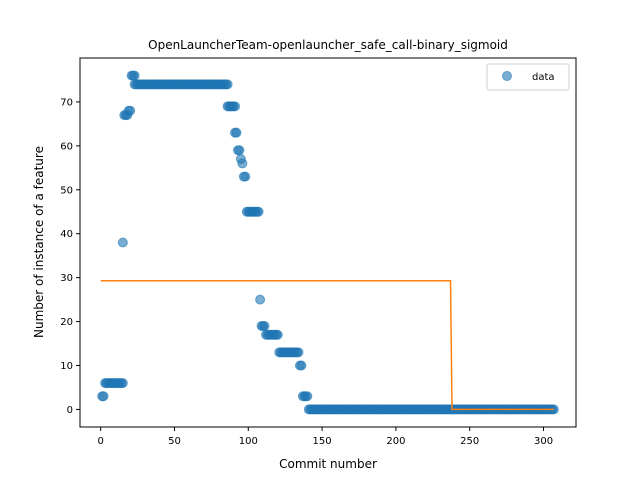  I want to click on x-tick-label-150: 150, so click(322, 441).